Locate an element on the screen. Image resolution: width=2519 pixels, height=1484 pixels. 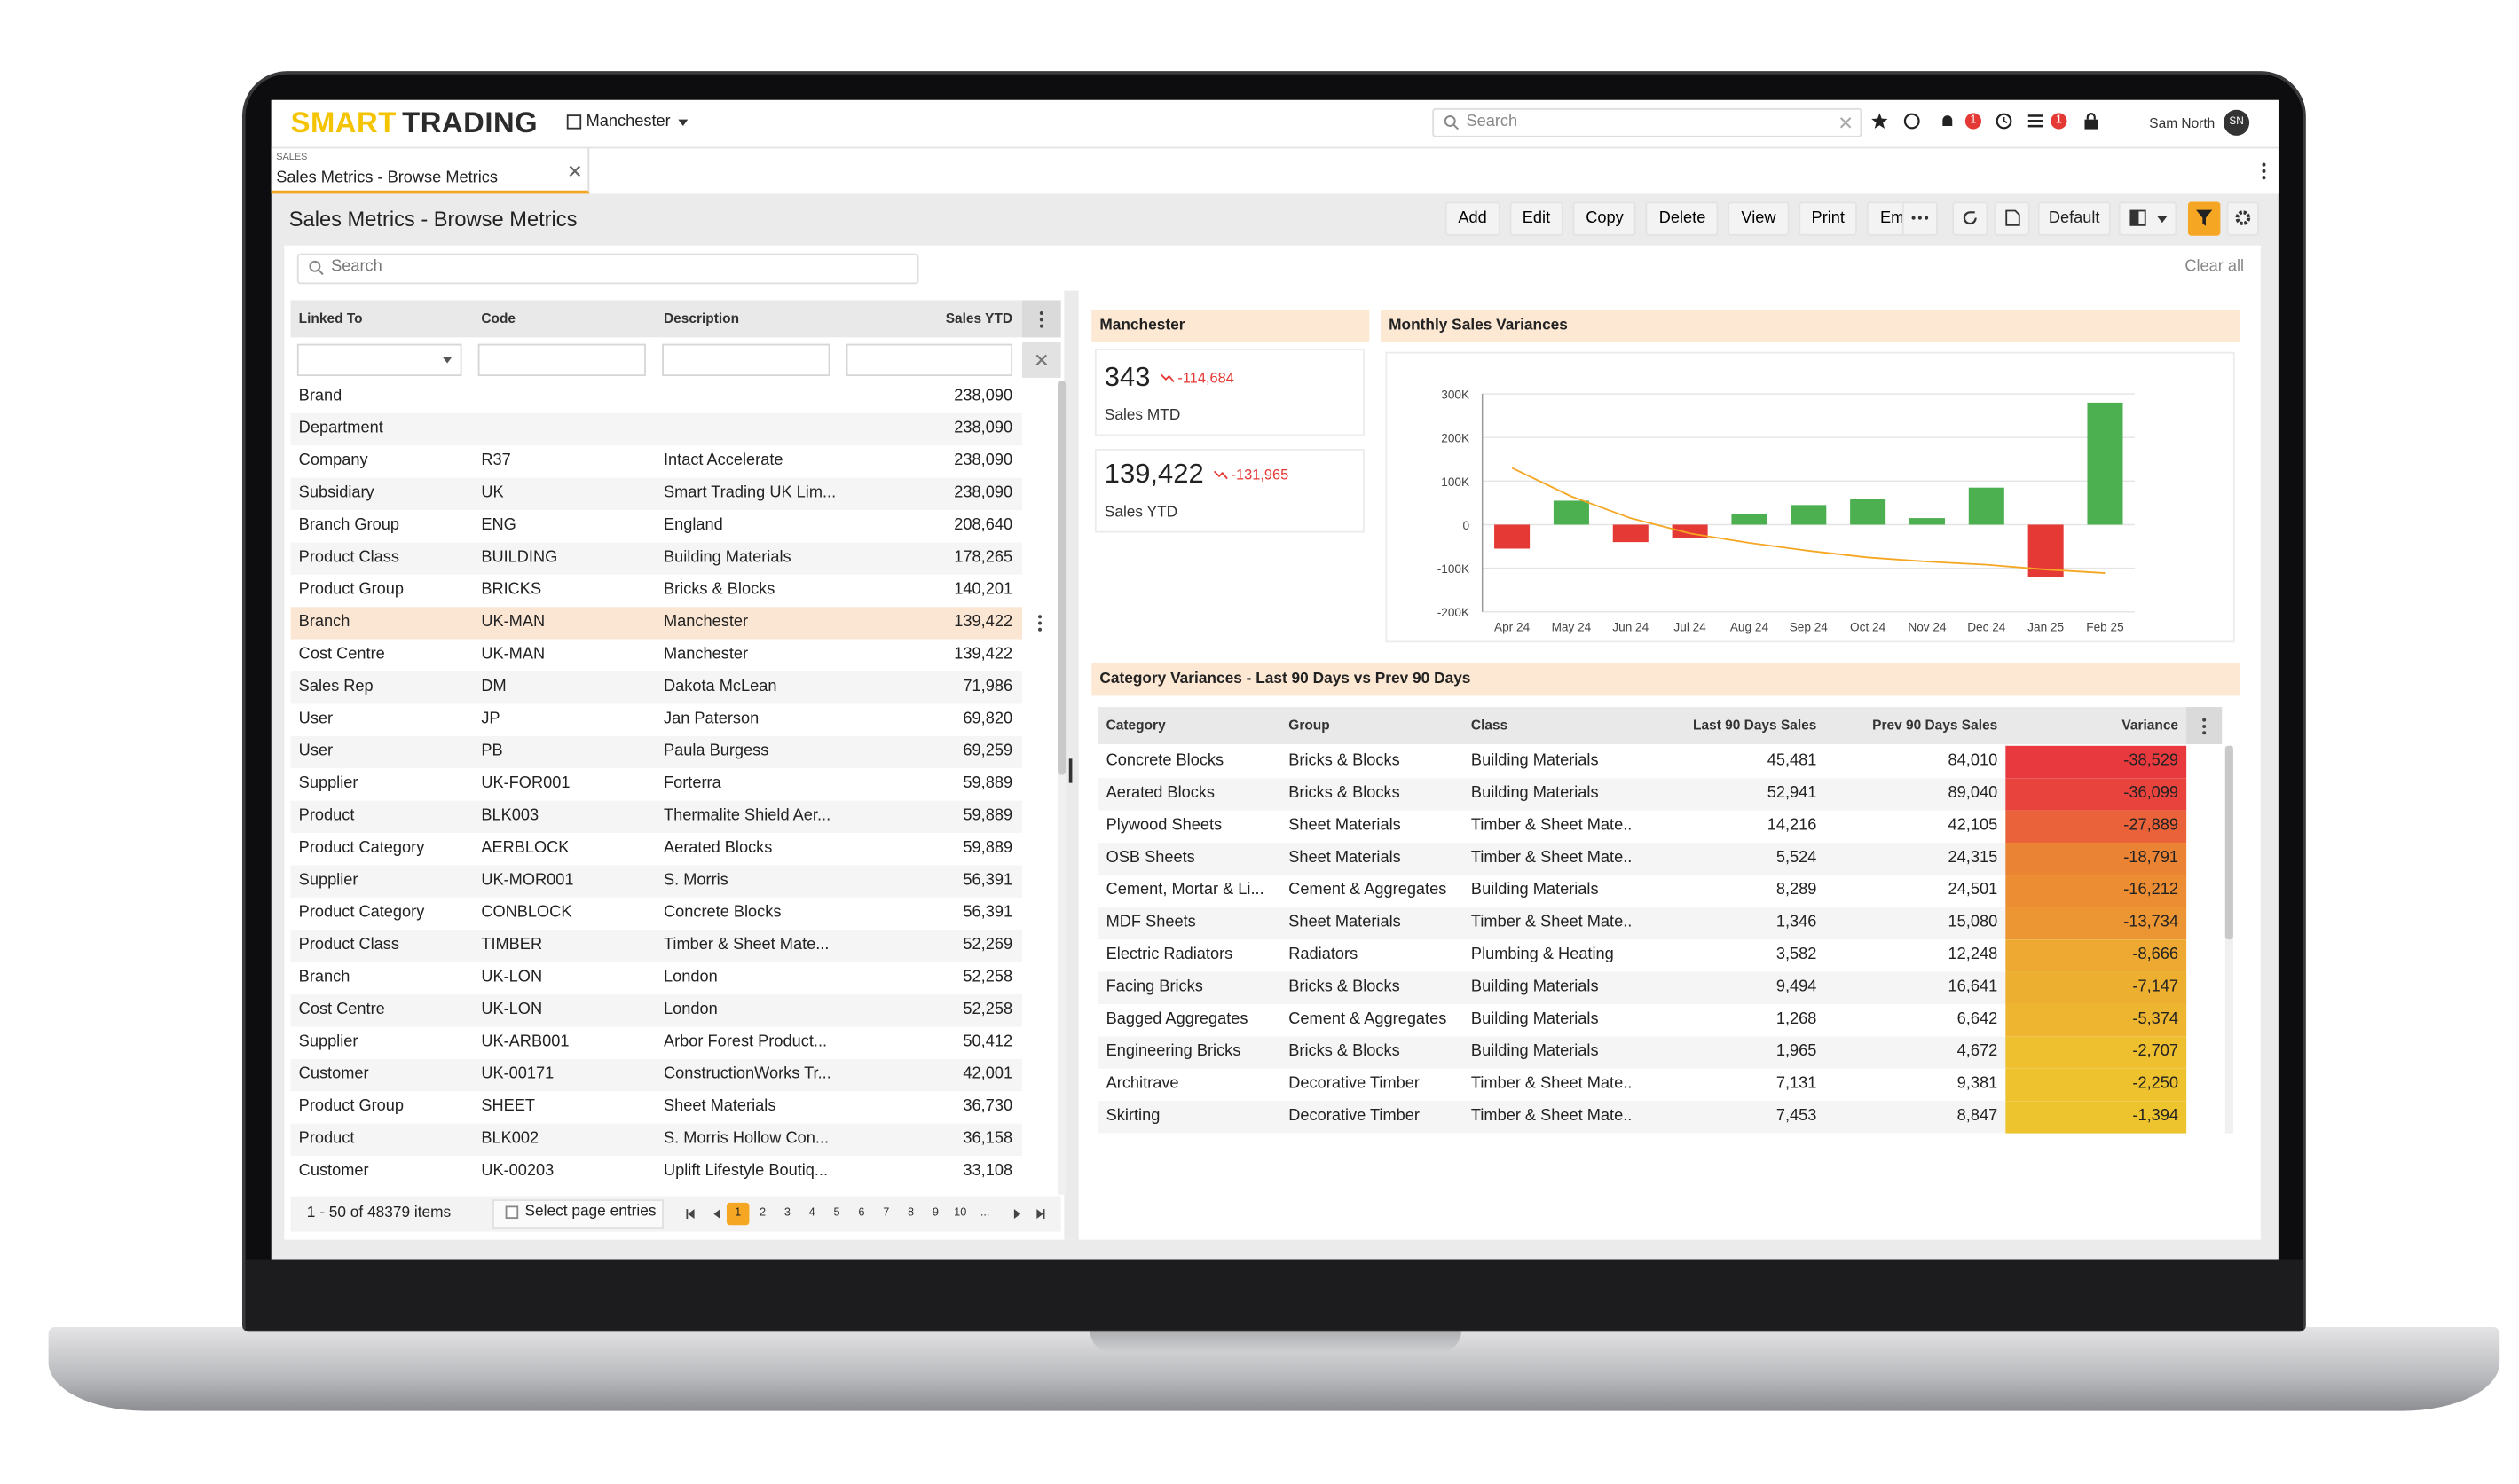
notifications-icon is located at coordinates (1948, 121).